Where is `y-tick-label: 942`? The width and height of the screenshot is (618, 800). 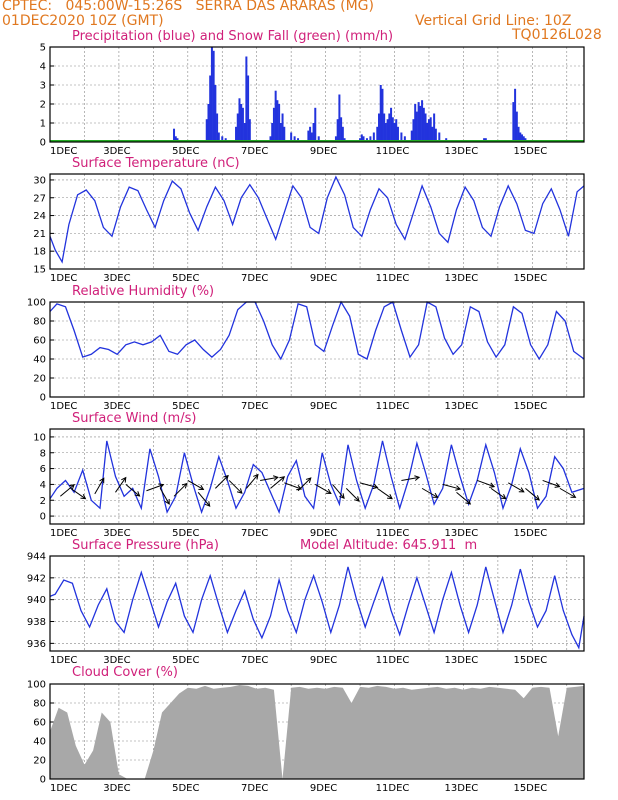
y-tick-label: 942 is located at coordinates (36, 578).